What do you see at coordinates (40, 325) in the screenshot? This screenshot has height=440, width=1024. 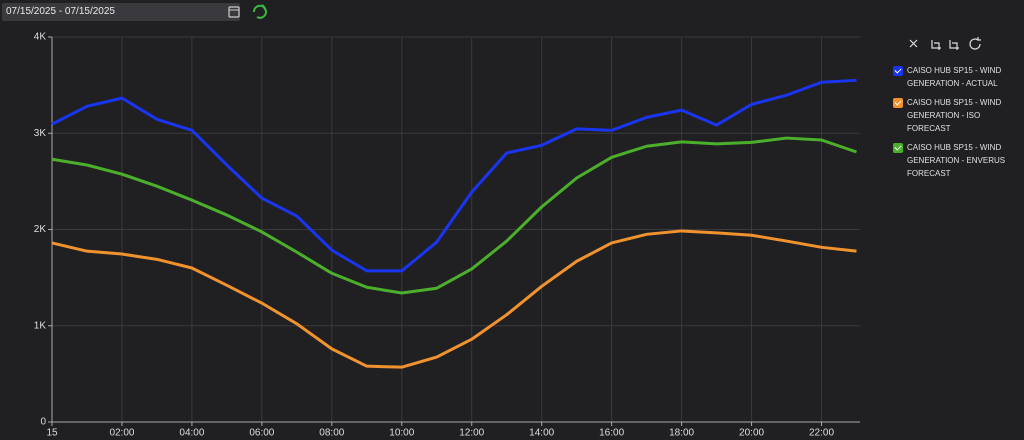 I see `y-tick-label: 1K` at bounding box center [40, 325].